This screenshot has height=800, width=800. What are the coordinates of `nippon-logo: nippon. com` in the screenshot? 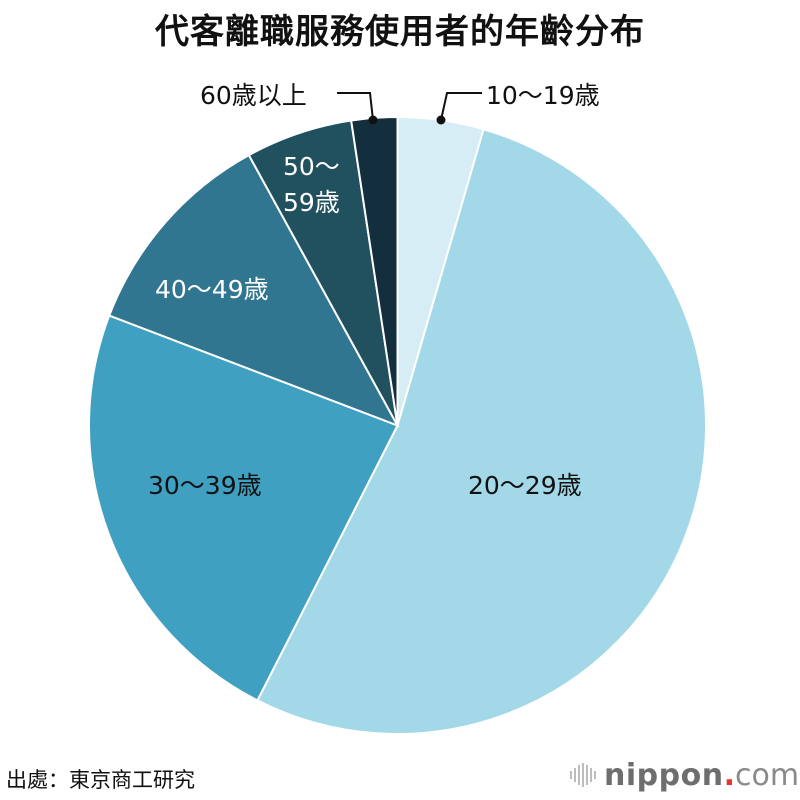 It's located at (685, 775).